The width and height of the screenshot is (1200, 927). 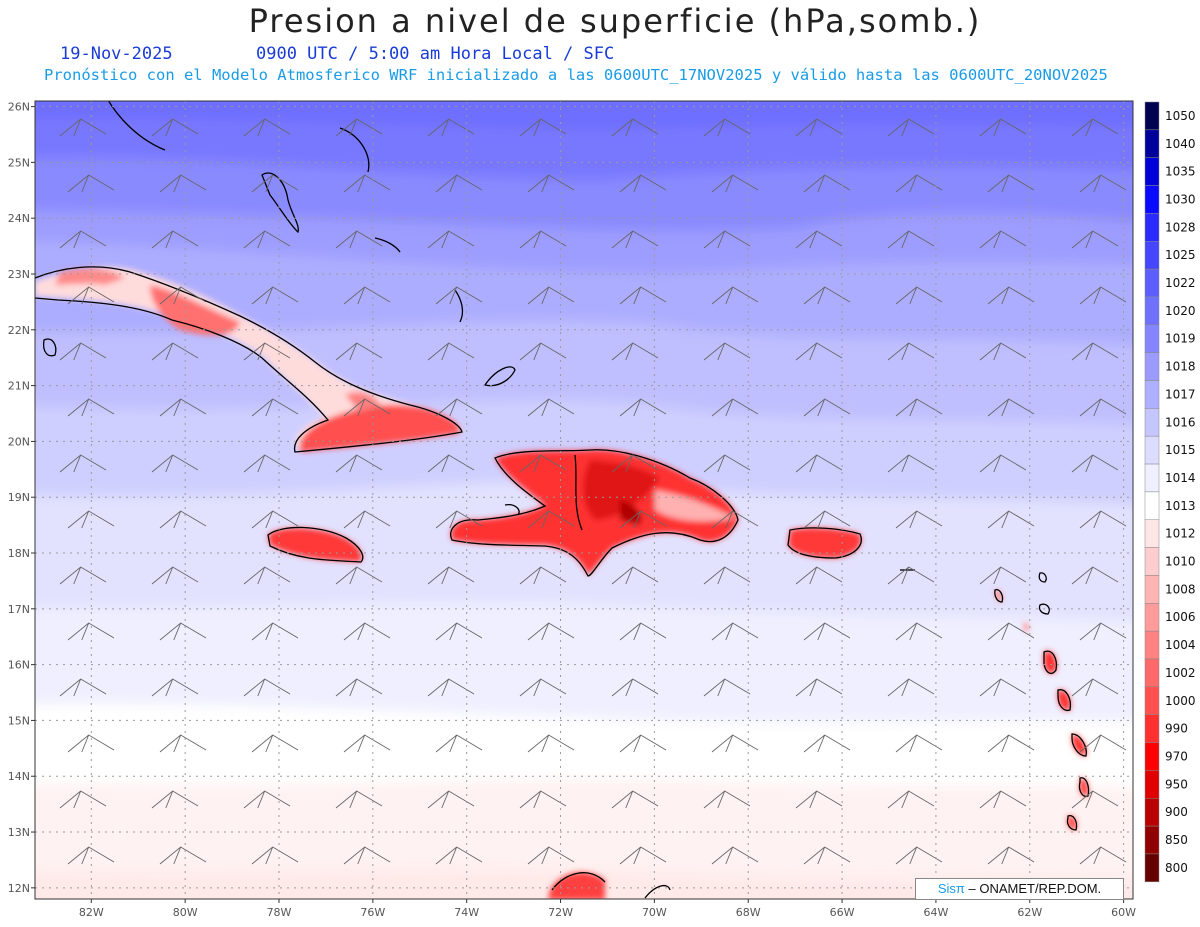 I want to click on lon-tick-label: 74W, so click(x=466, y=912).